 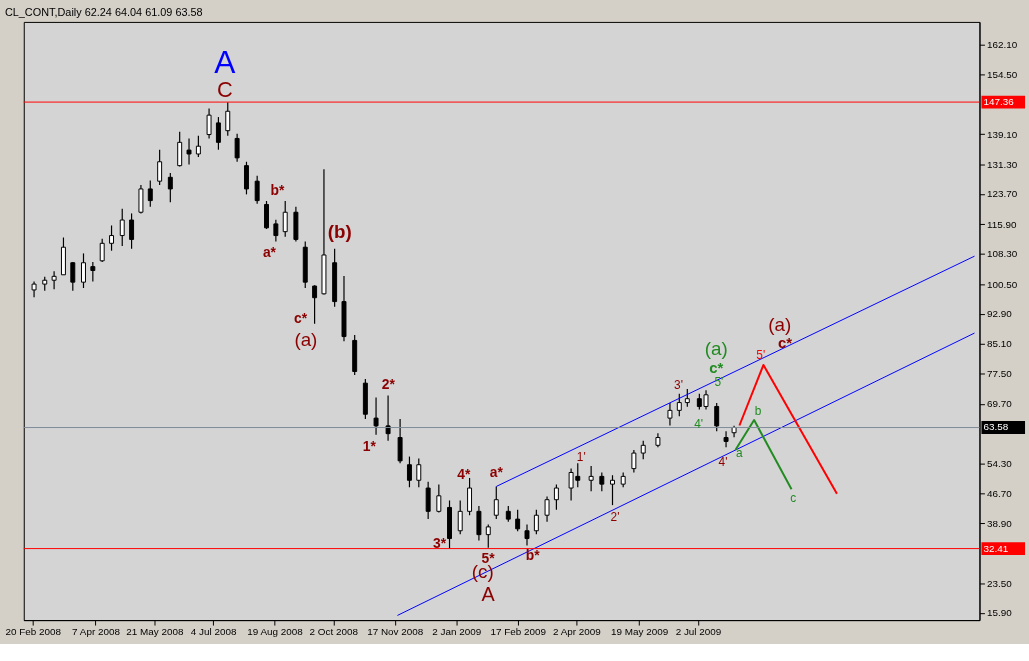 I want to click on x-tick-label: 2 Jul 2009, so click(x=698, y=632).